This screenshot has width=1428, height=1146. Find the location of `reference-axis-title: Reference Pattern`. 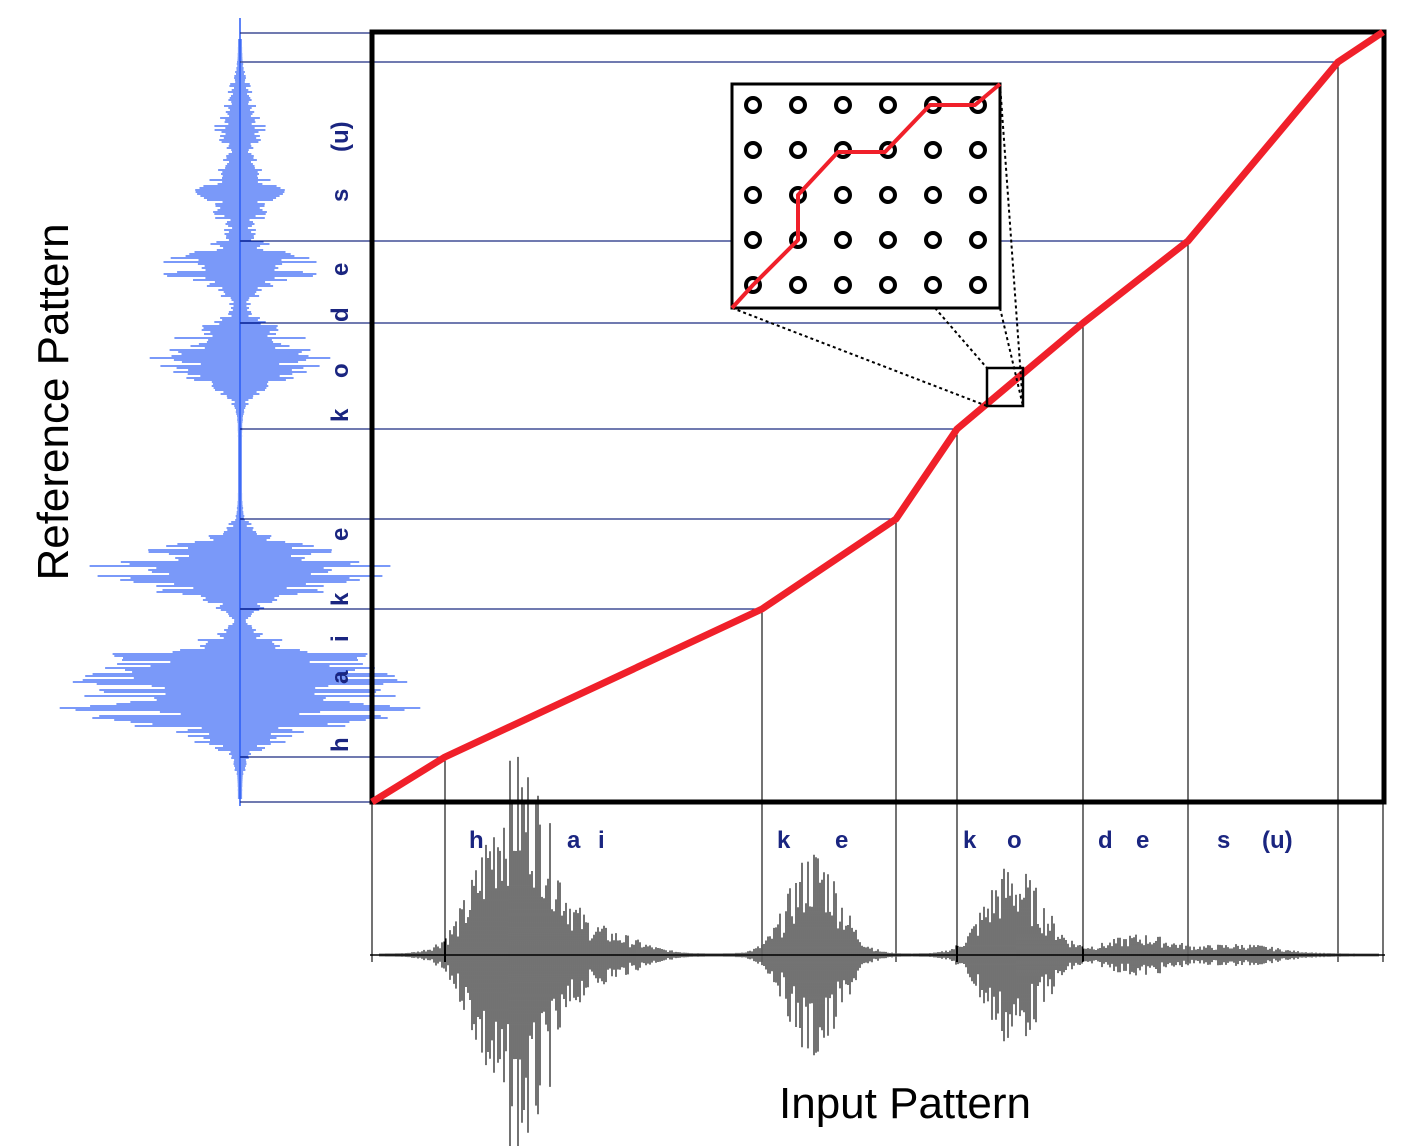

reference-axis-title: Reference Pattern is located at coordinates (53, 401).